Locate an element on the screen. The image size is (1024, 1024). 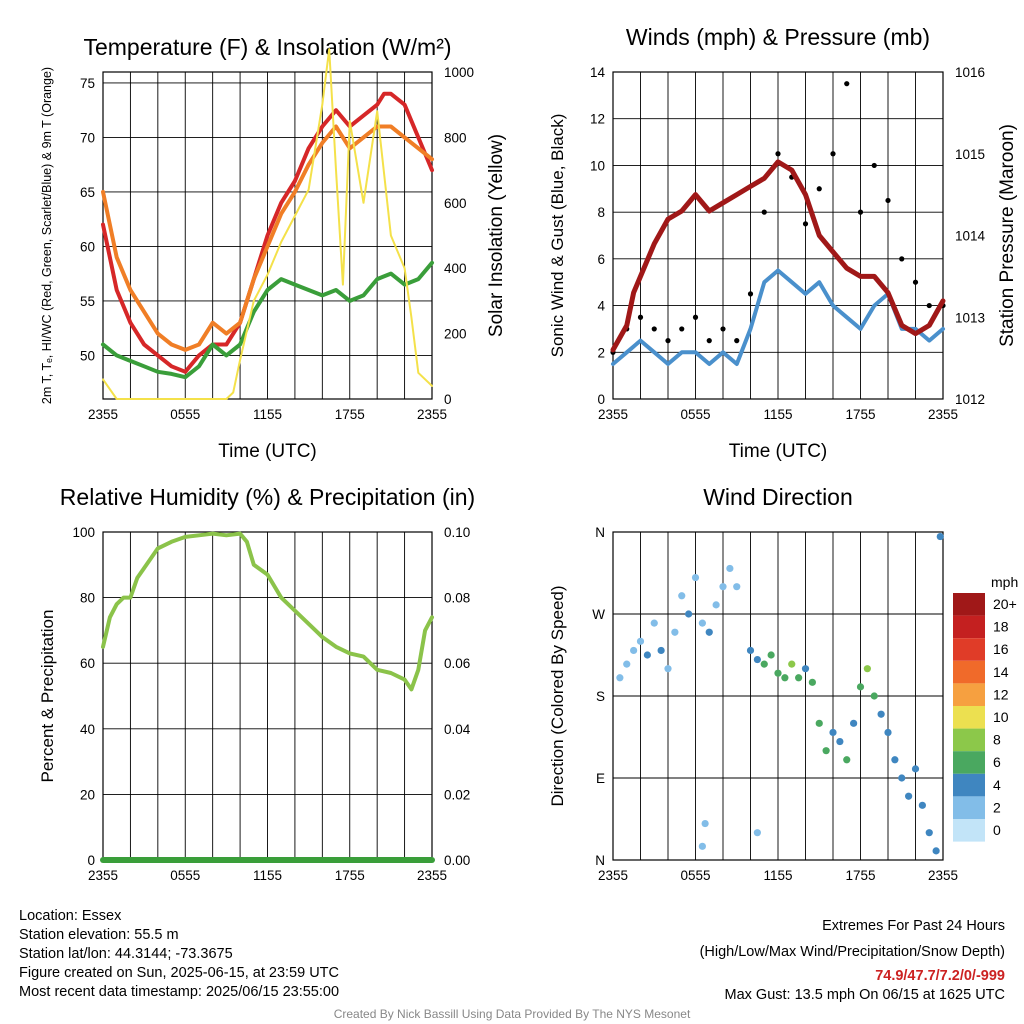
chart-title: Winds (mph) & Pressure (mb) is located at coordinates (778, 37).